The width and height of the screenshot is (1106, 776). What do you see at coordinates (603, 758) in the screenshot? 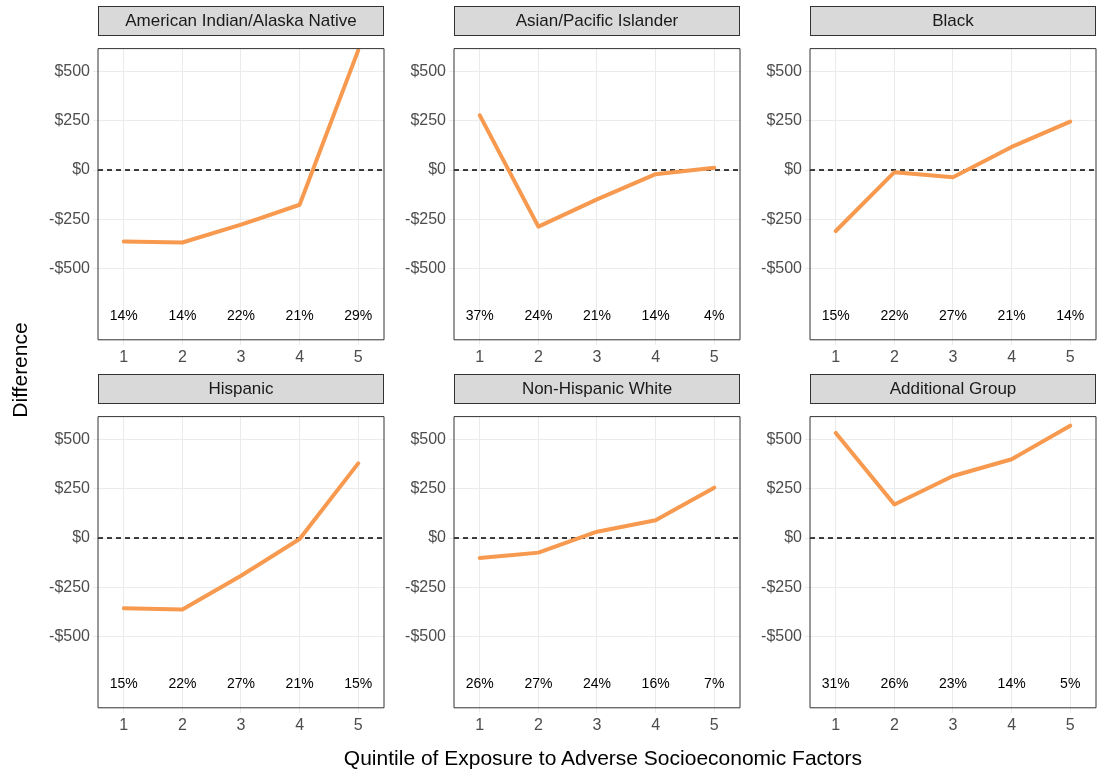
I see `x-axis-title: Quintile of Exposure to Adverse Socioeconomic Factors` at bounding box center [603, 758].